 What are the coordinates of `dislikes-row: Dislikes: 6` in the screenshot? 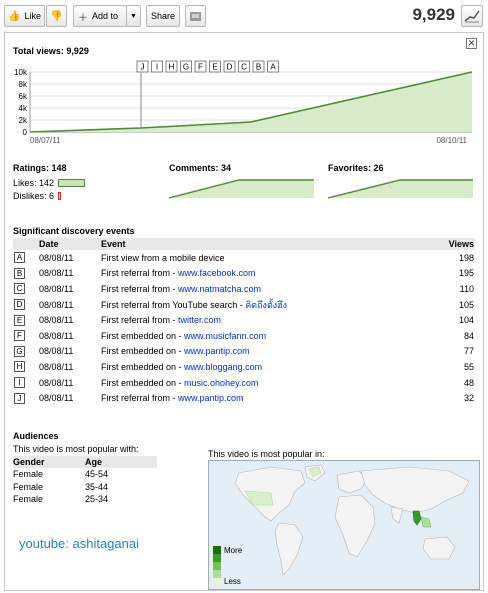 It's located at (37, 196).